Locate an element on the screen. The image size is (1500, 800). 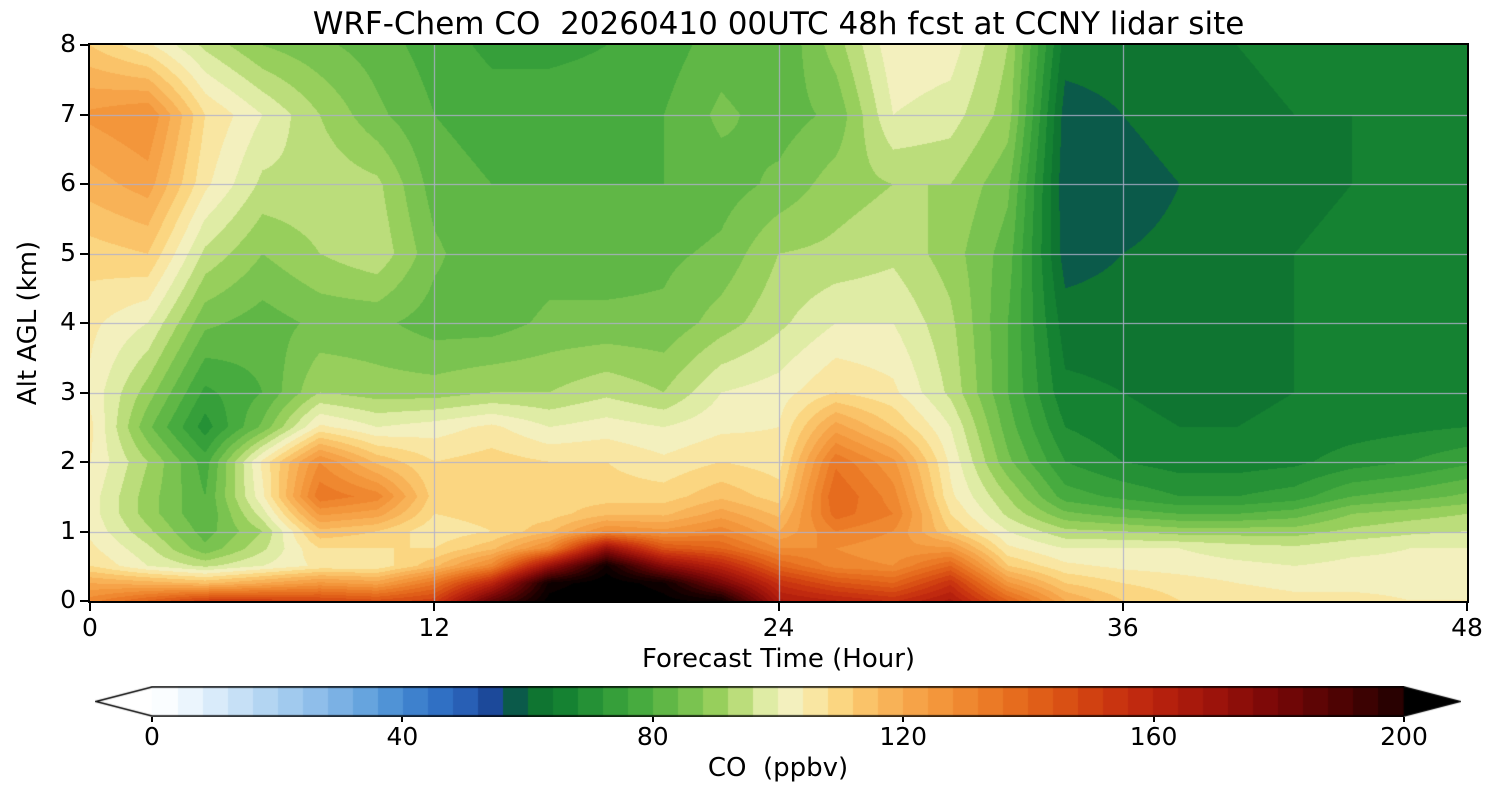
y-axis-label: Alt AGL (km) is located at coordinates (28, 323).